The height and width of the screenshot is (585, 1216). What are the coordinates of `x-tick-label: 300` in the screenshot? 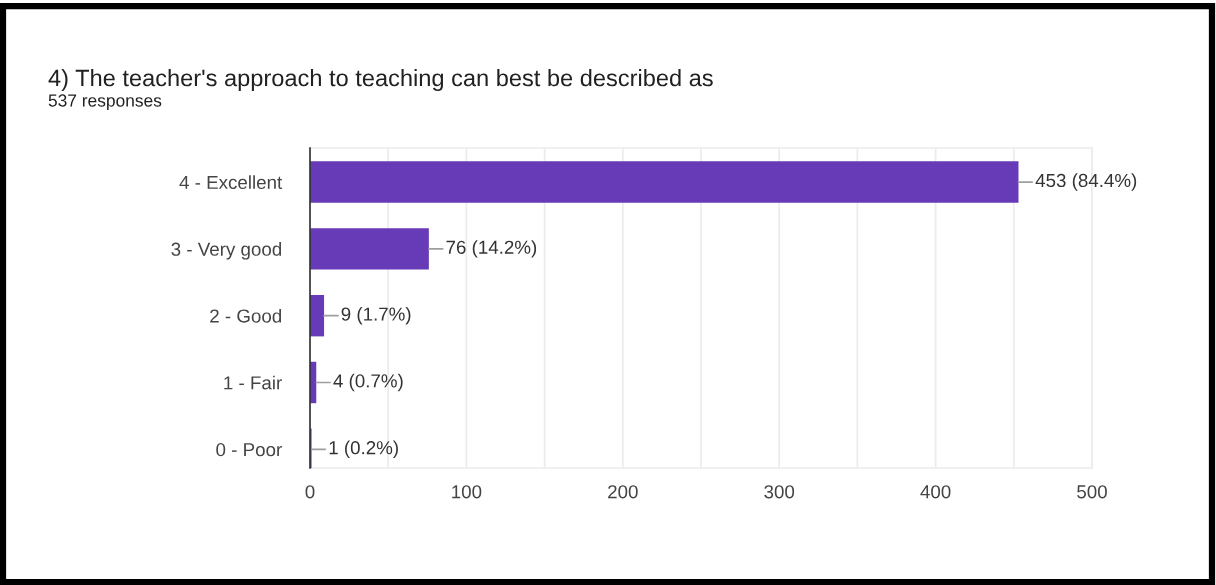 It's located at (779, 492).